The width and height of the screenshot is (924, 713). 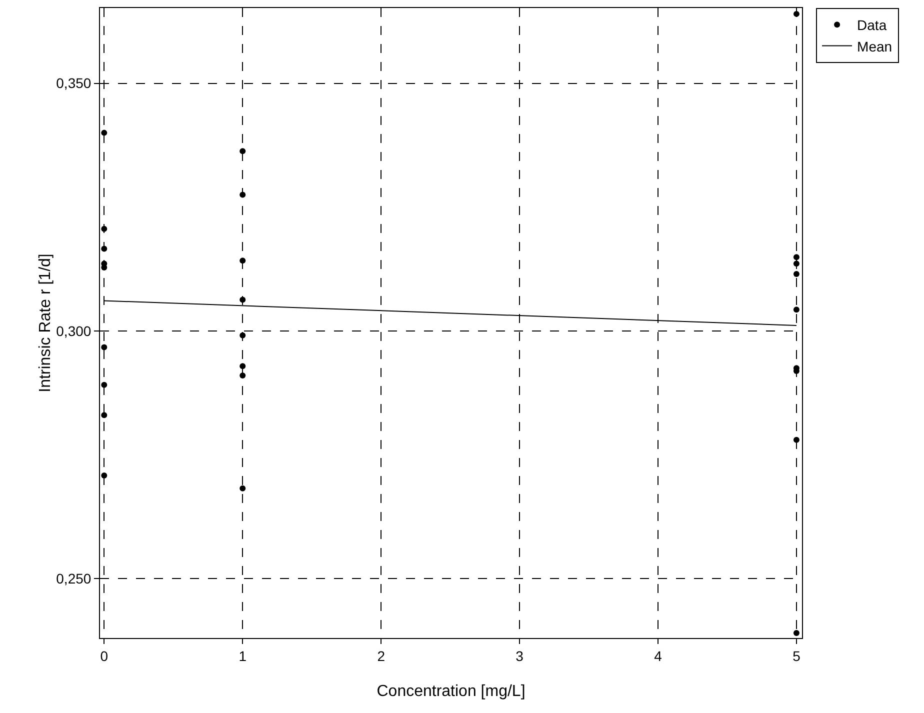 What do you see at coordinates (520, 656) in the screenshot?
I see `x-tick-label: 3` at bounding box center [520, 656].